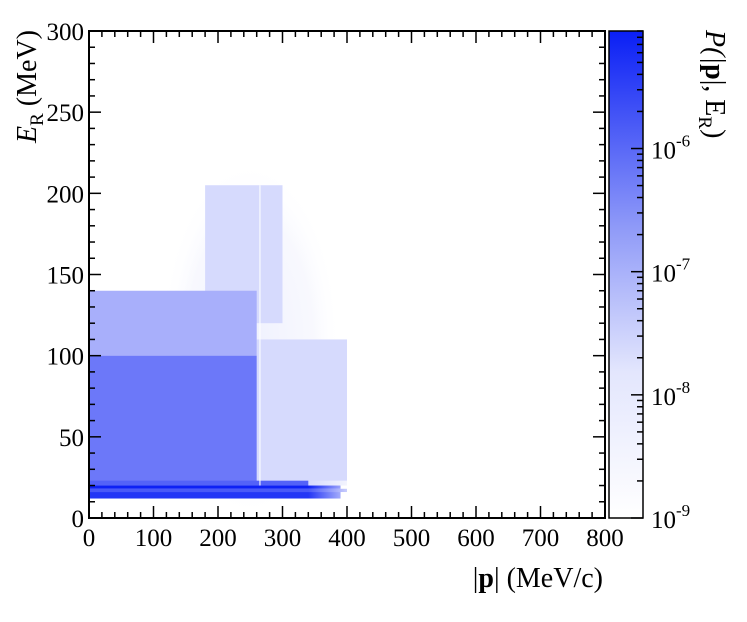  Describe the element at coordinates (78, 519) in the screenshot. I see `y-tick-label: 0` at that location.